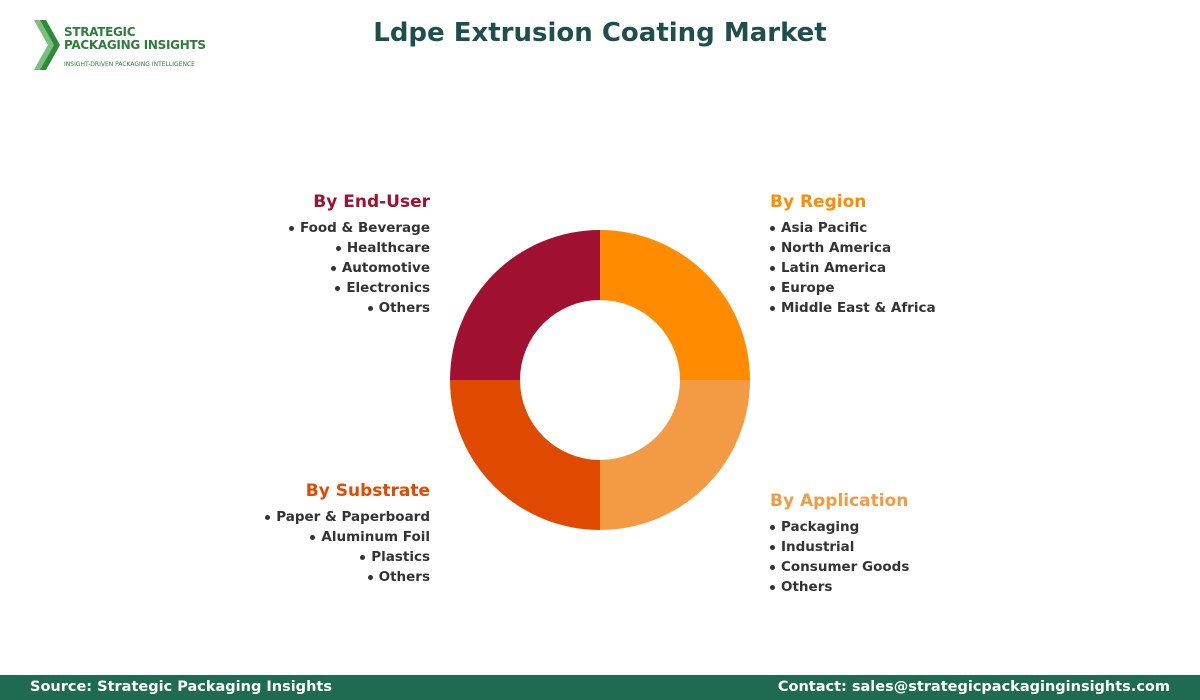  What do you see at coordinates (900, 288) in the screenshot?
I see `segment-item: Europe` at bounding box center [900, 288].